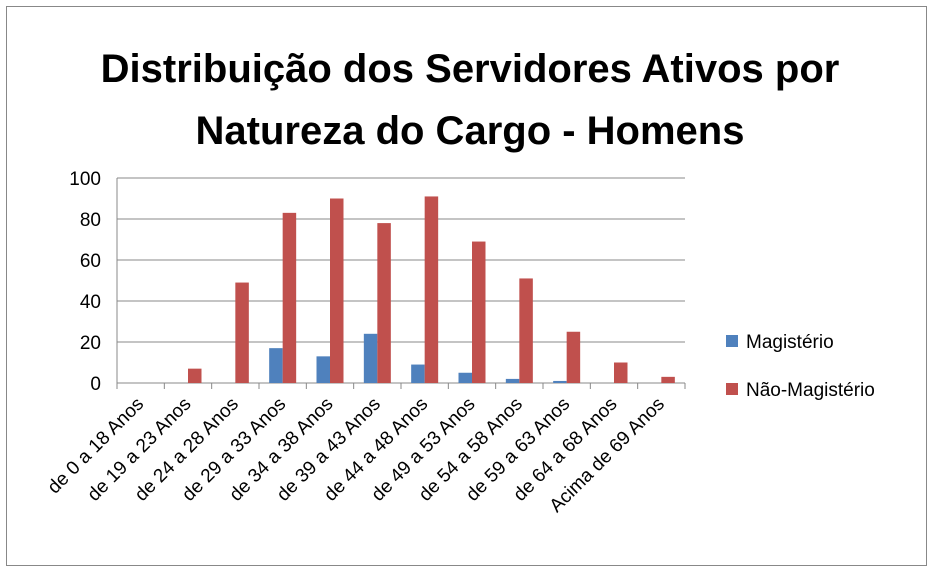 This screenshot has height=572, width=935. Describe the element at coordinates (95, 384) in the screenshot. I see `y-tick-label: 0` at that location.